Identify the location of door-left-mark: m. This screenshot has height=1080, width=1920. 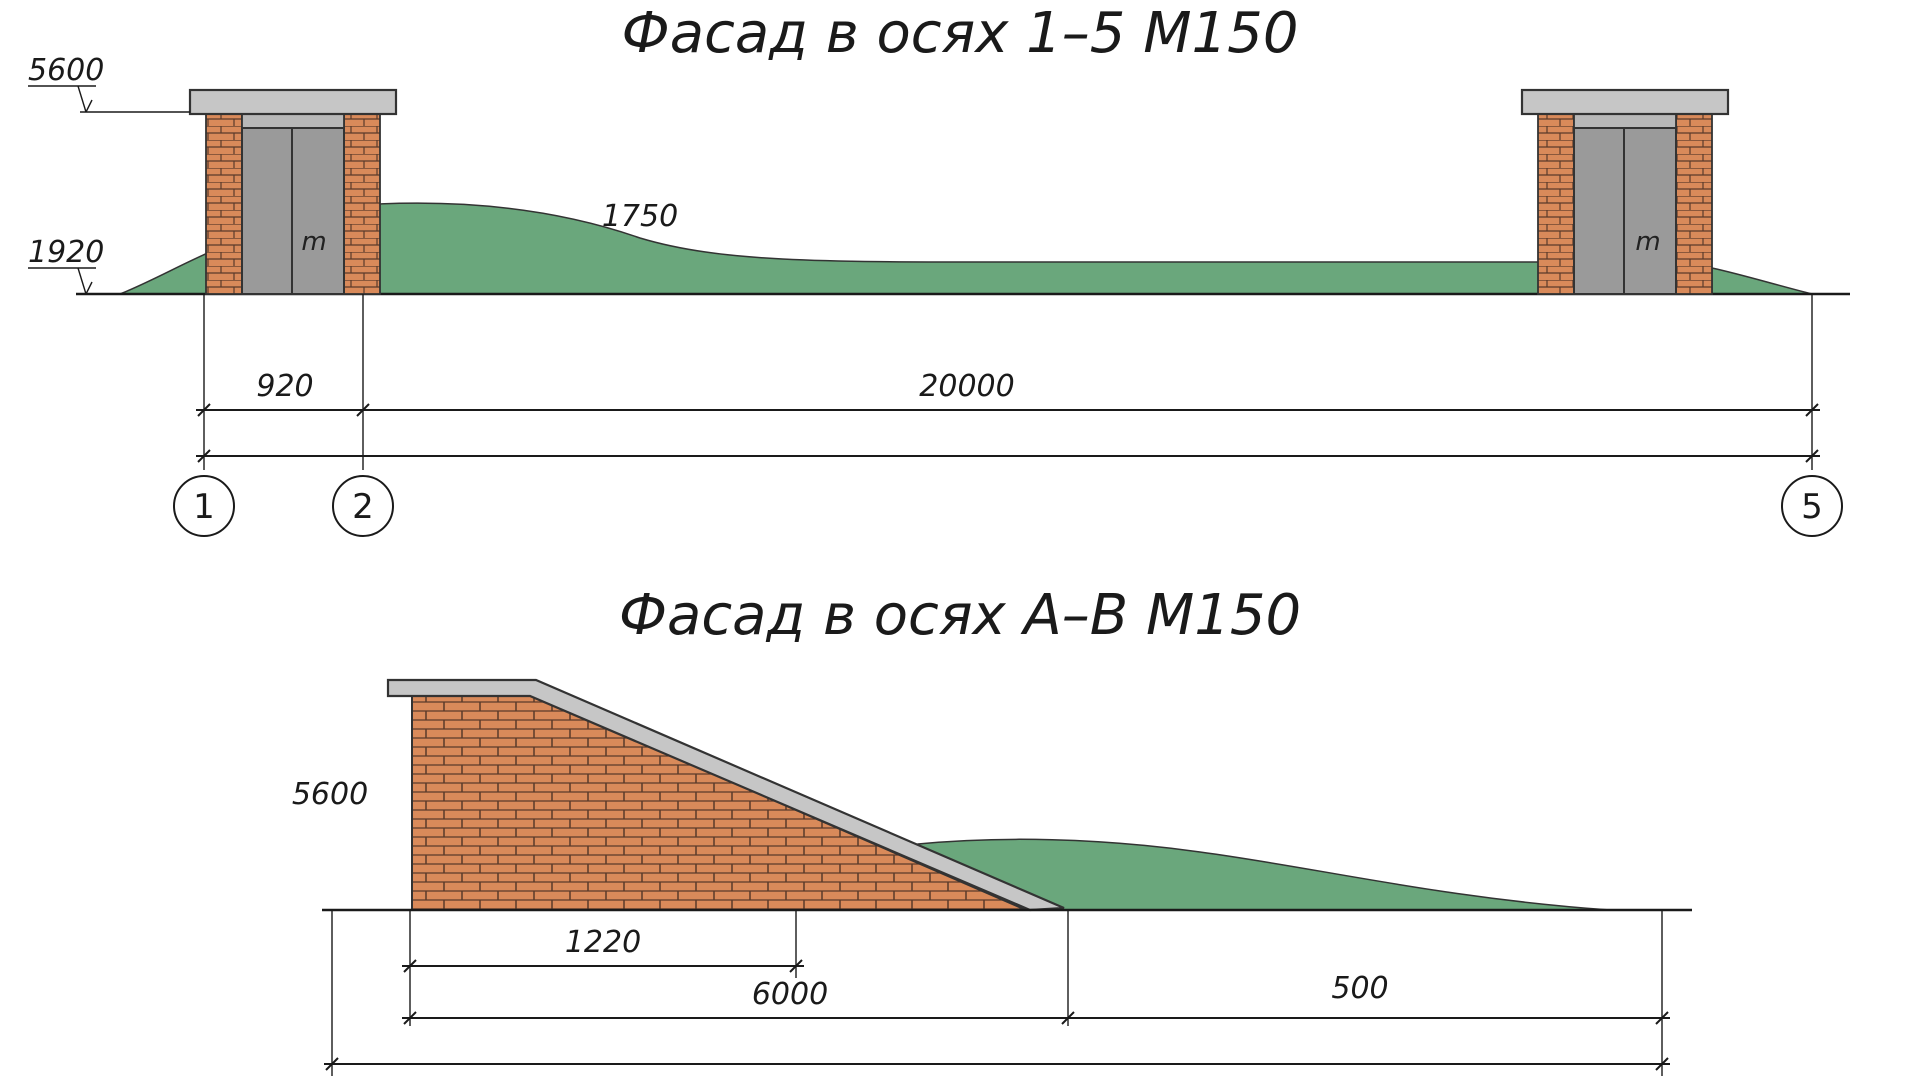
(313, 242).